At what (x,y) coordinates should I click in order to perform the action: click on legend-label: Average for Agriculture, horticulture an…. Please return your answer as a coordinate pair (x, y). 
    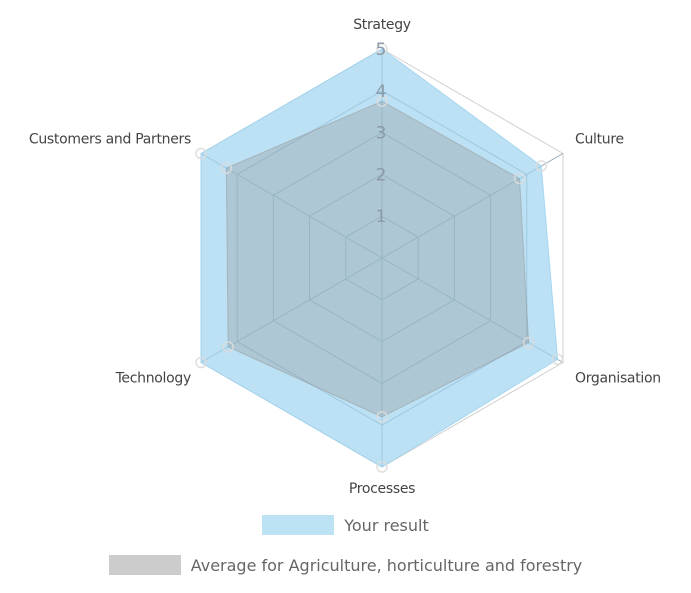
    Looking at the image, I should click on (386, 565).